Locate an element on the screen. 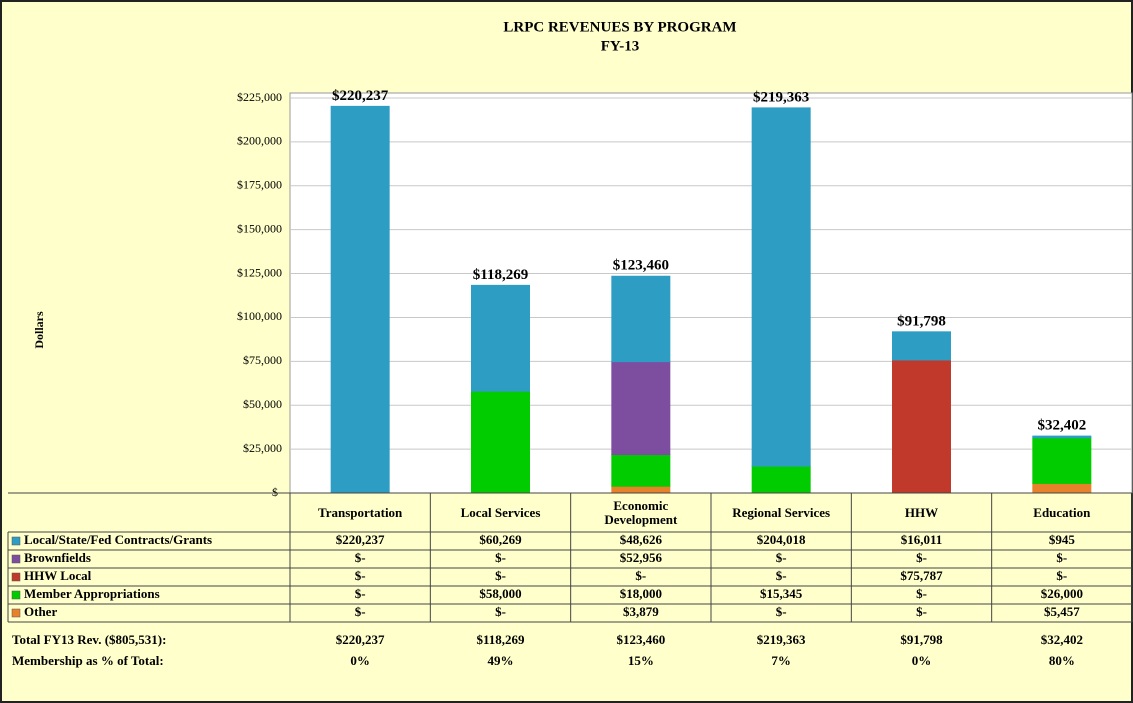  x-tick-label: Local Services is located at coordinates (500, 512).